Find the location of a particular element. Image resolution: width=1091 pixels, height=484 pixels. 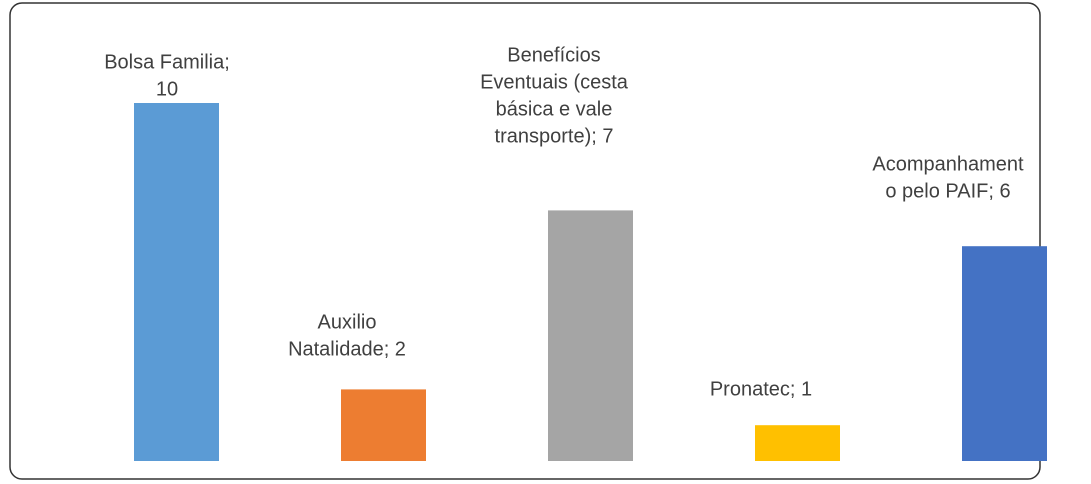

data-label: Benefícios is located at coordinates (553, 55).